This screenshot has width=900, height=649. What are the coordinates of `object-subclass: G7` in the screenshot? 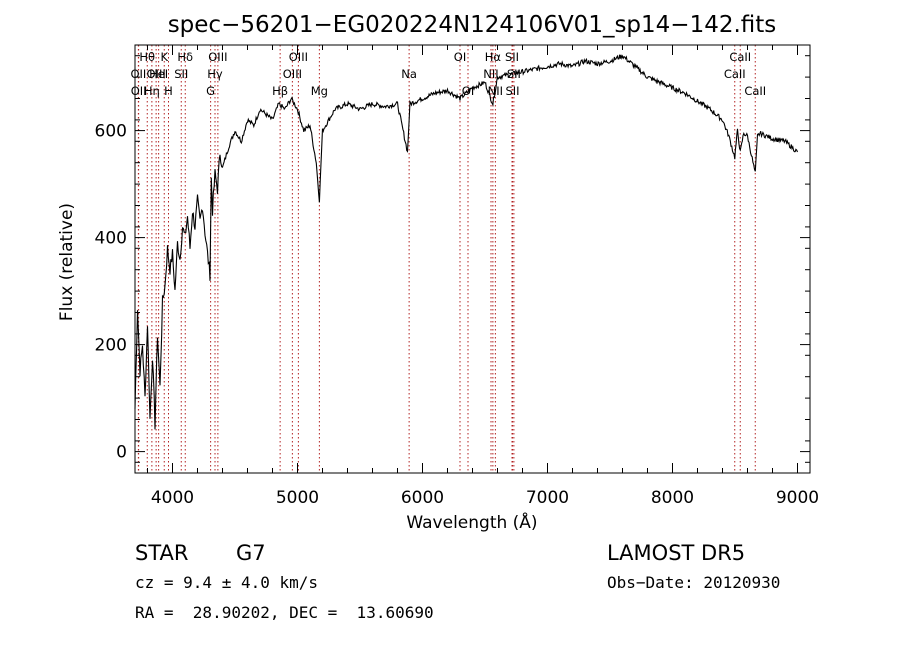 It's located at (251, 553).